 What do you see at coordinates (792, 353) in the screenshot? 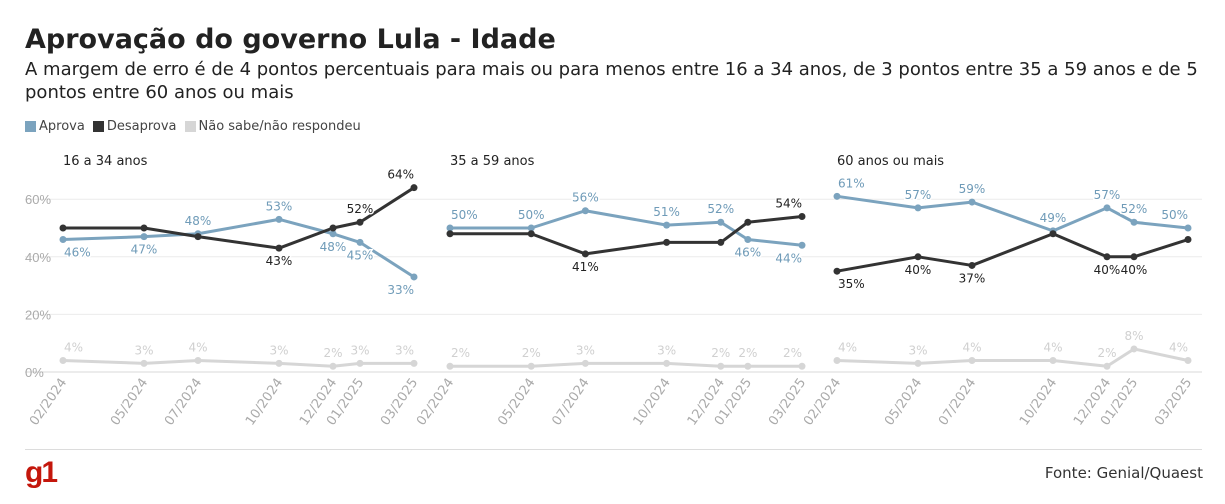
I see `data-label-p2-s2-6: 2%` at bounding box center [792, 353].